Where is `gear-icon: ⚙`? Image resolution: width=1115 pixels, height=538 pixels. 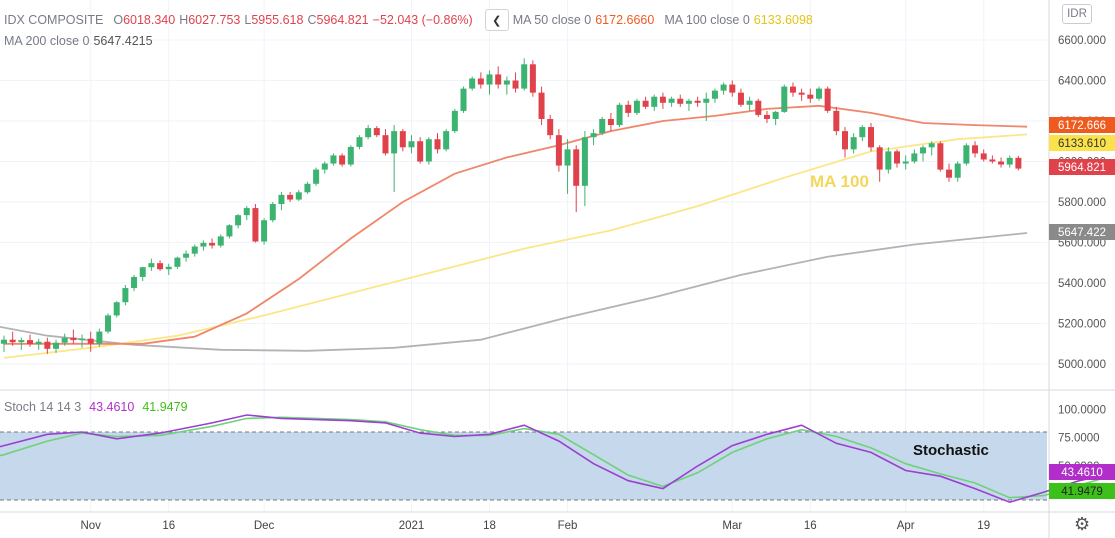 gear-icon: ⚙ is located at coordinates (1082, 524).